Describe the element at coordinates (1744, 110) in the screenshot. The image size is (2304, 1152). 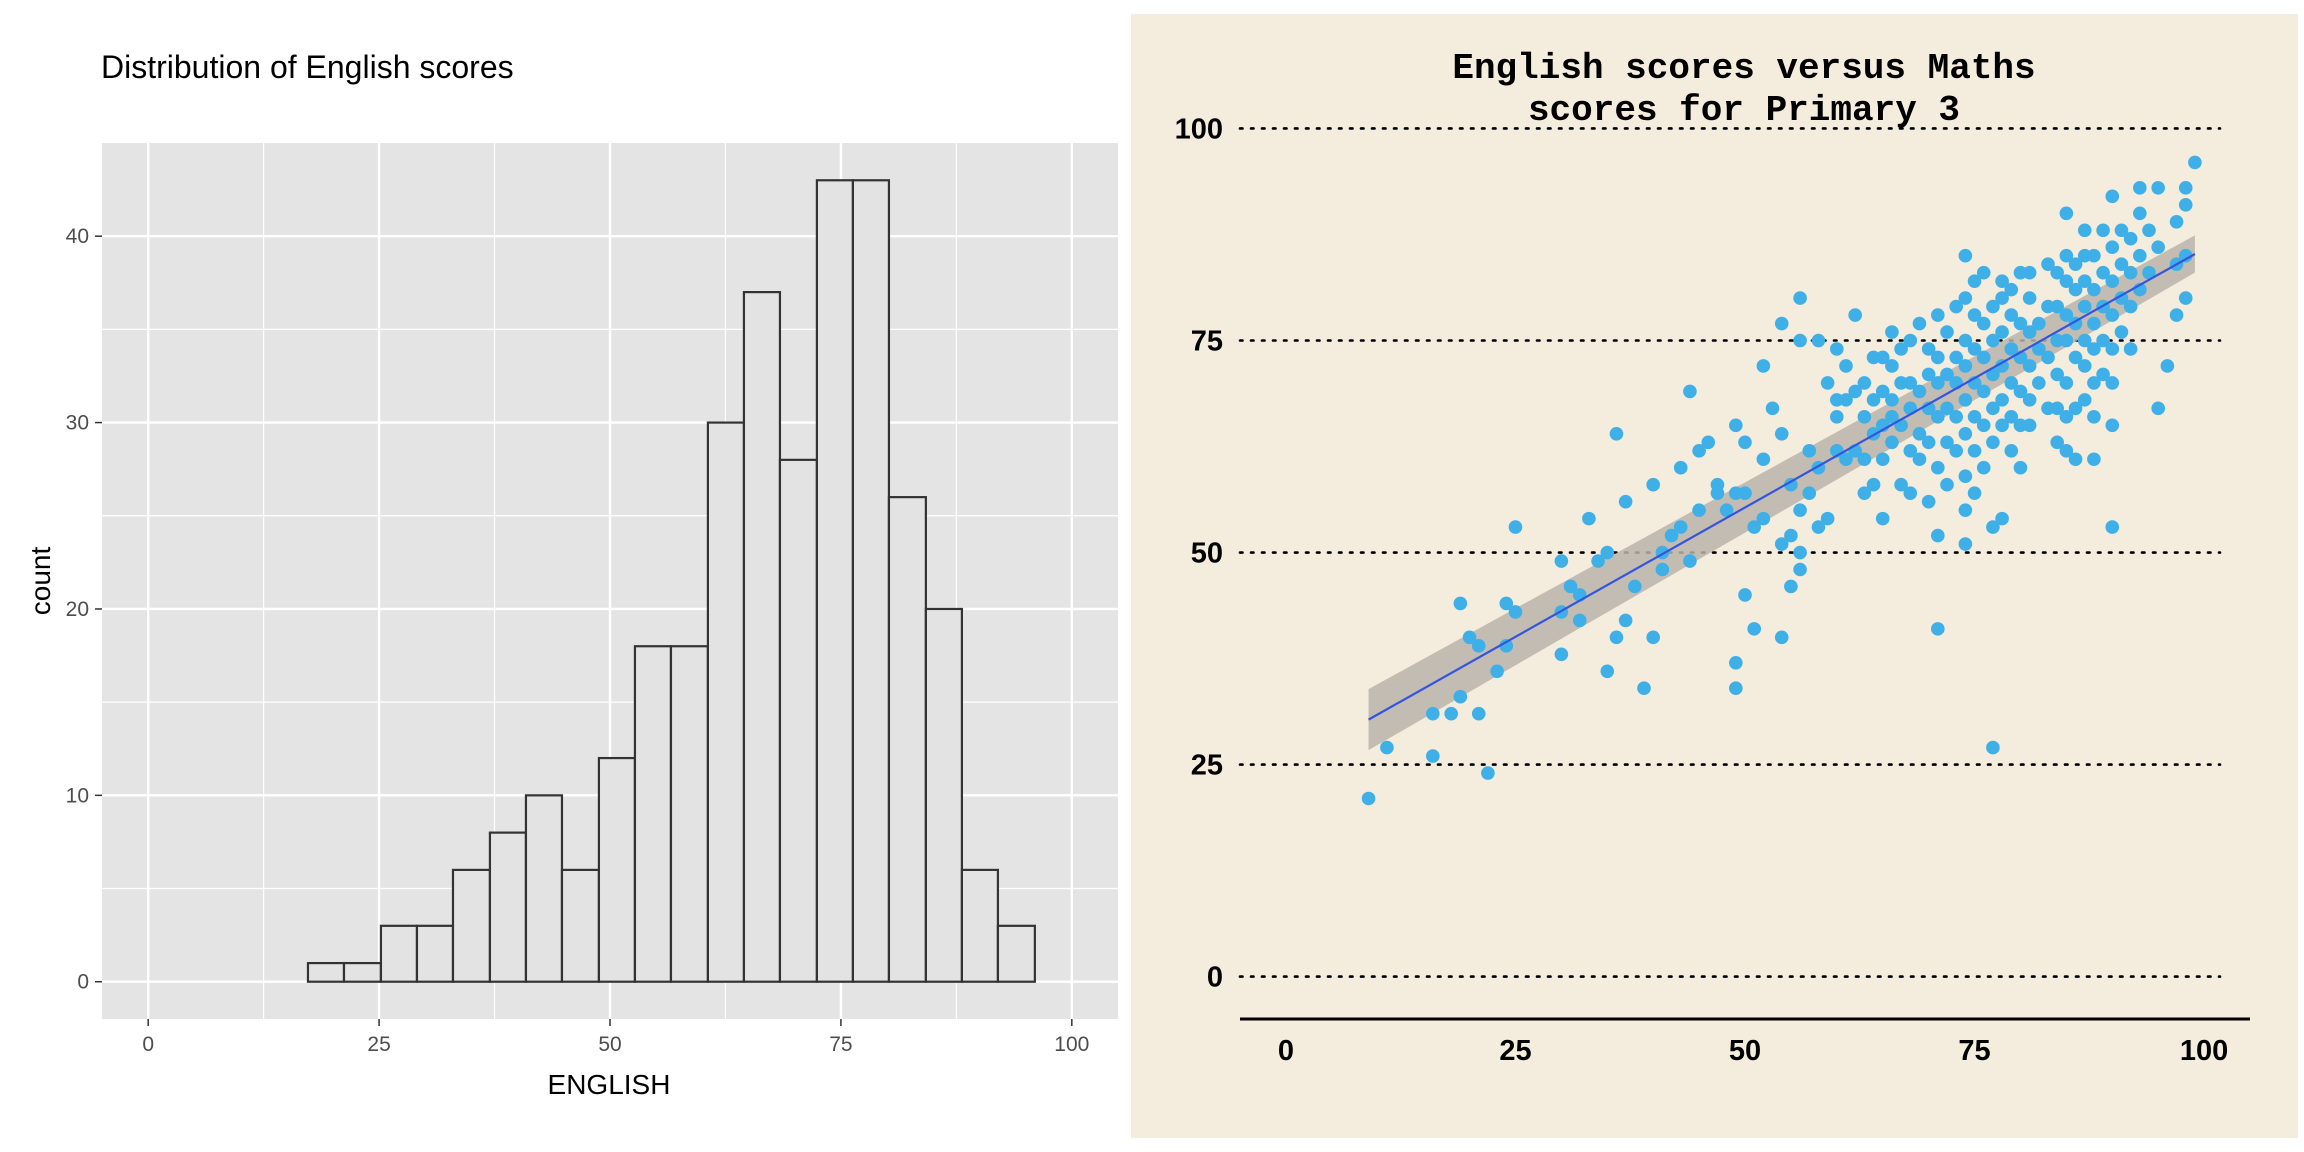
I see `scatter-title-line-2: scores for Primary 3` at that location.